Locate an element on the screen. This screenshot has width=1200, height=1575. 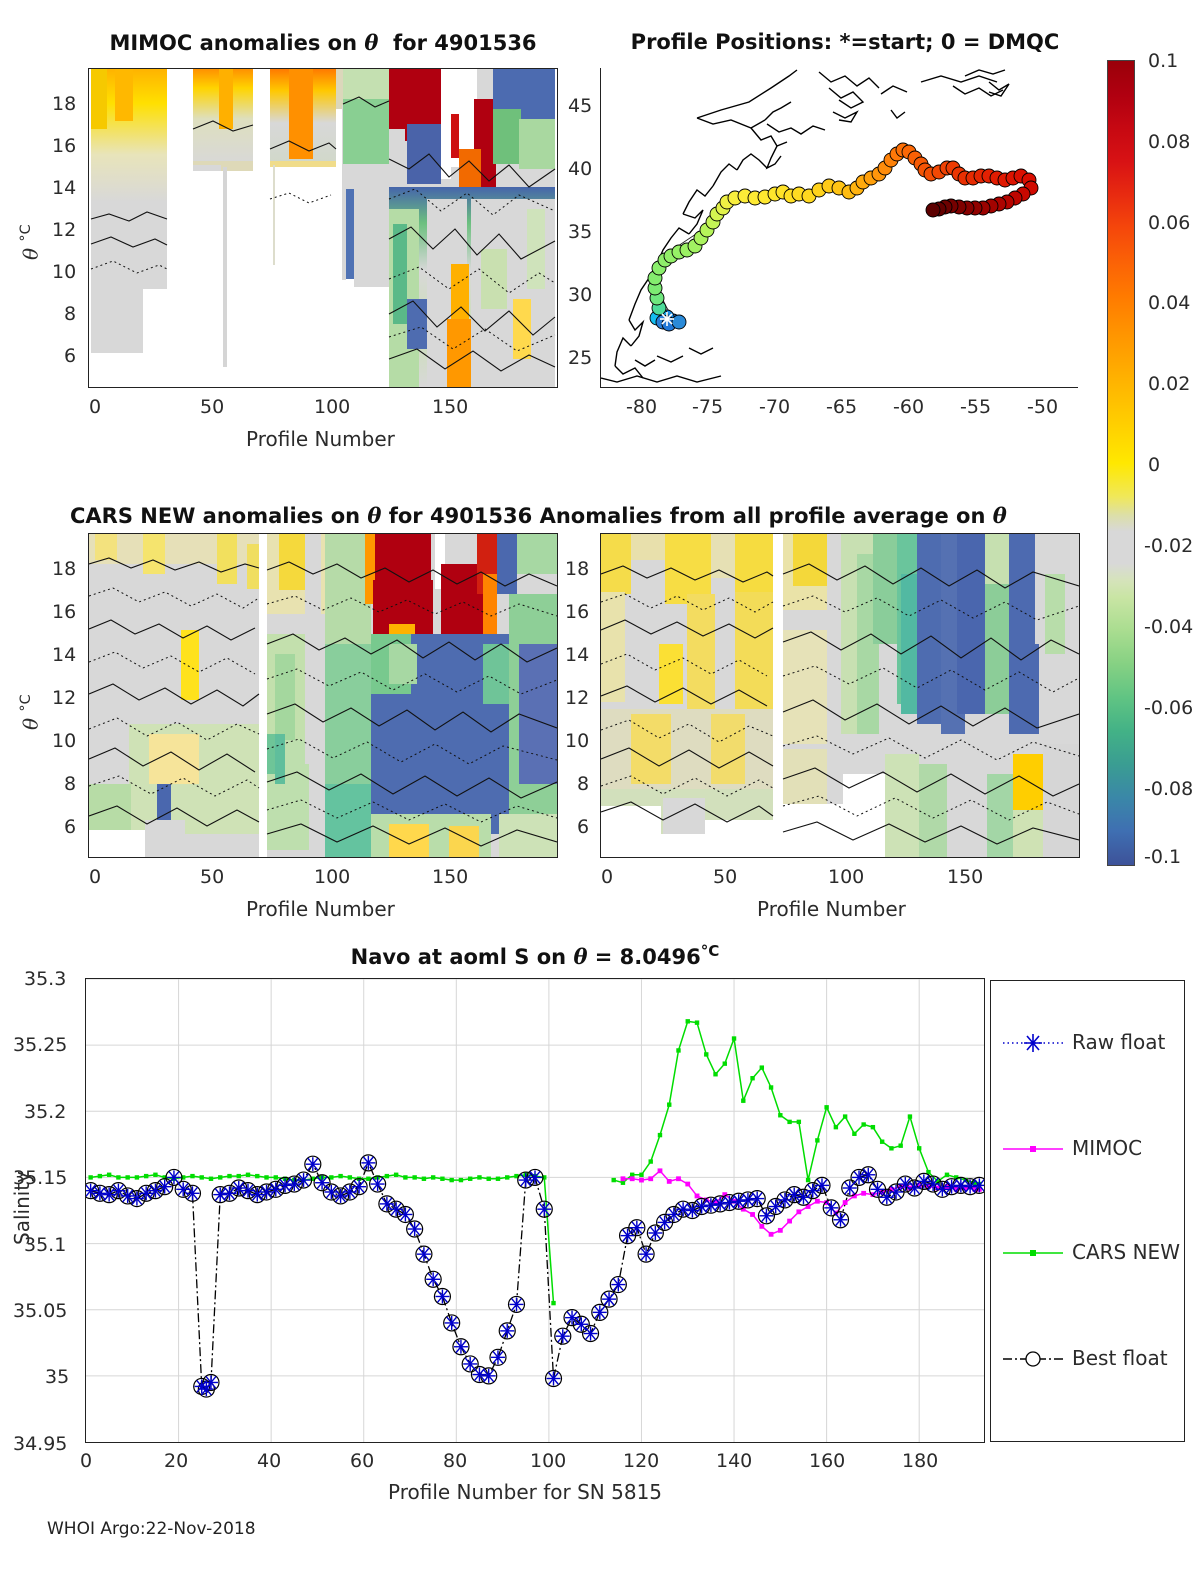
salinity-ytick-35.15: 35.15 is located at coordinates (40, 1178).